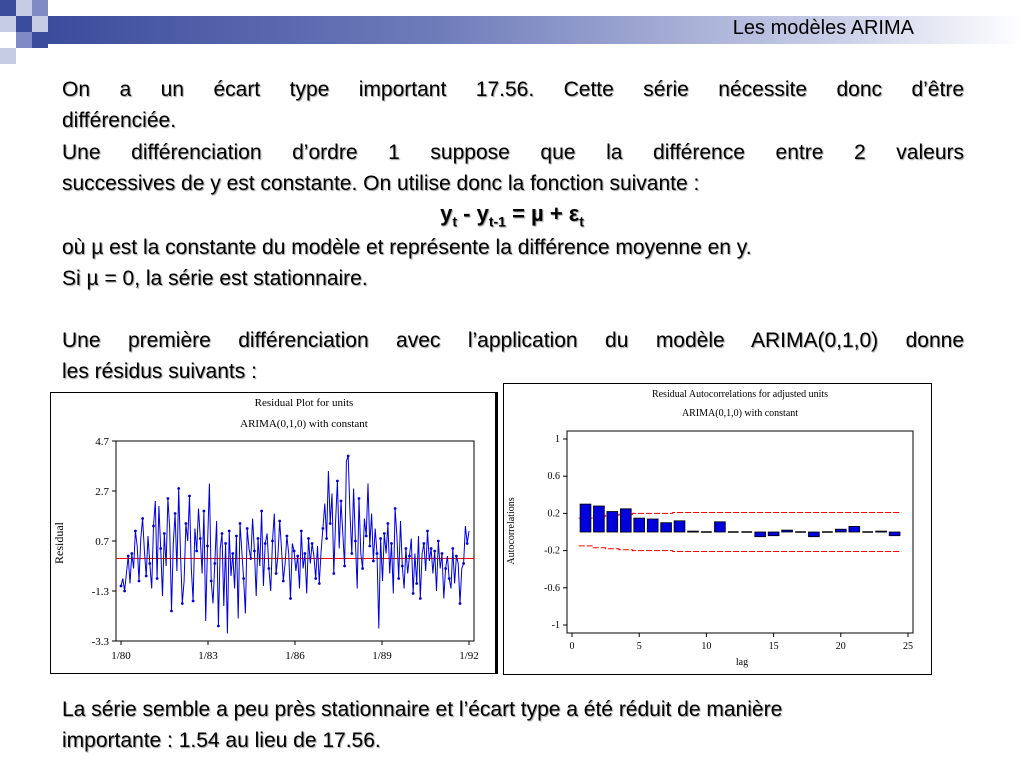  I want to click on y-tick-label: 1, so click(557, 439).